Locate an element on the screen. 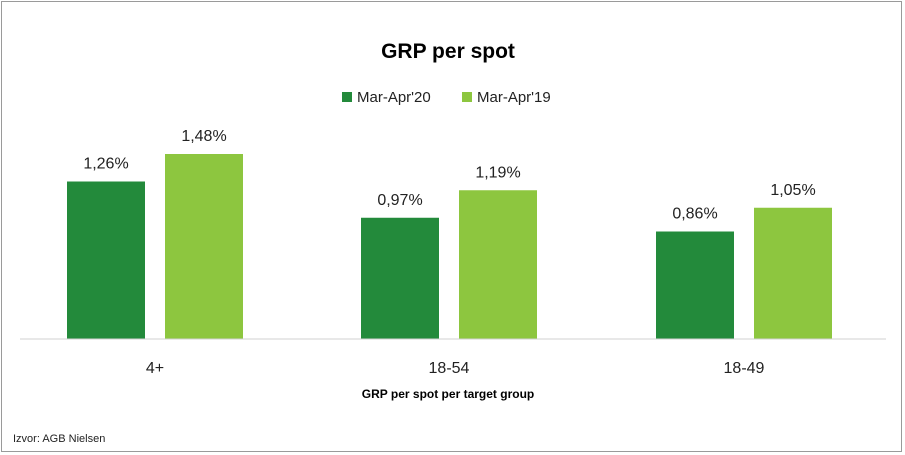 The image size is (905, 455). data-label-18-49-series-1: 0,86% is located at coordinates (694, 214).